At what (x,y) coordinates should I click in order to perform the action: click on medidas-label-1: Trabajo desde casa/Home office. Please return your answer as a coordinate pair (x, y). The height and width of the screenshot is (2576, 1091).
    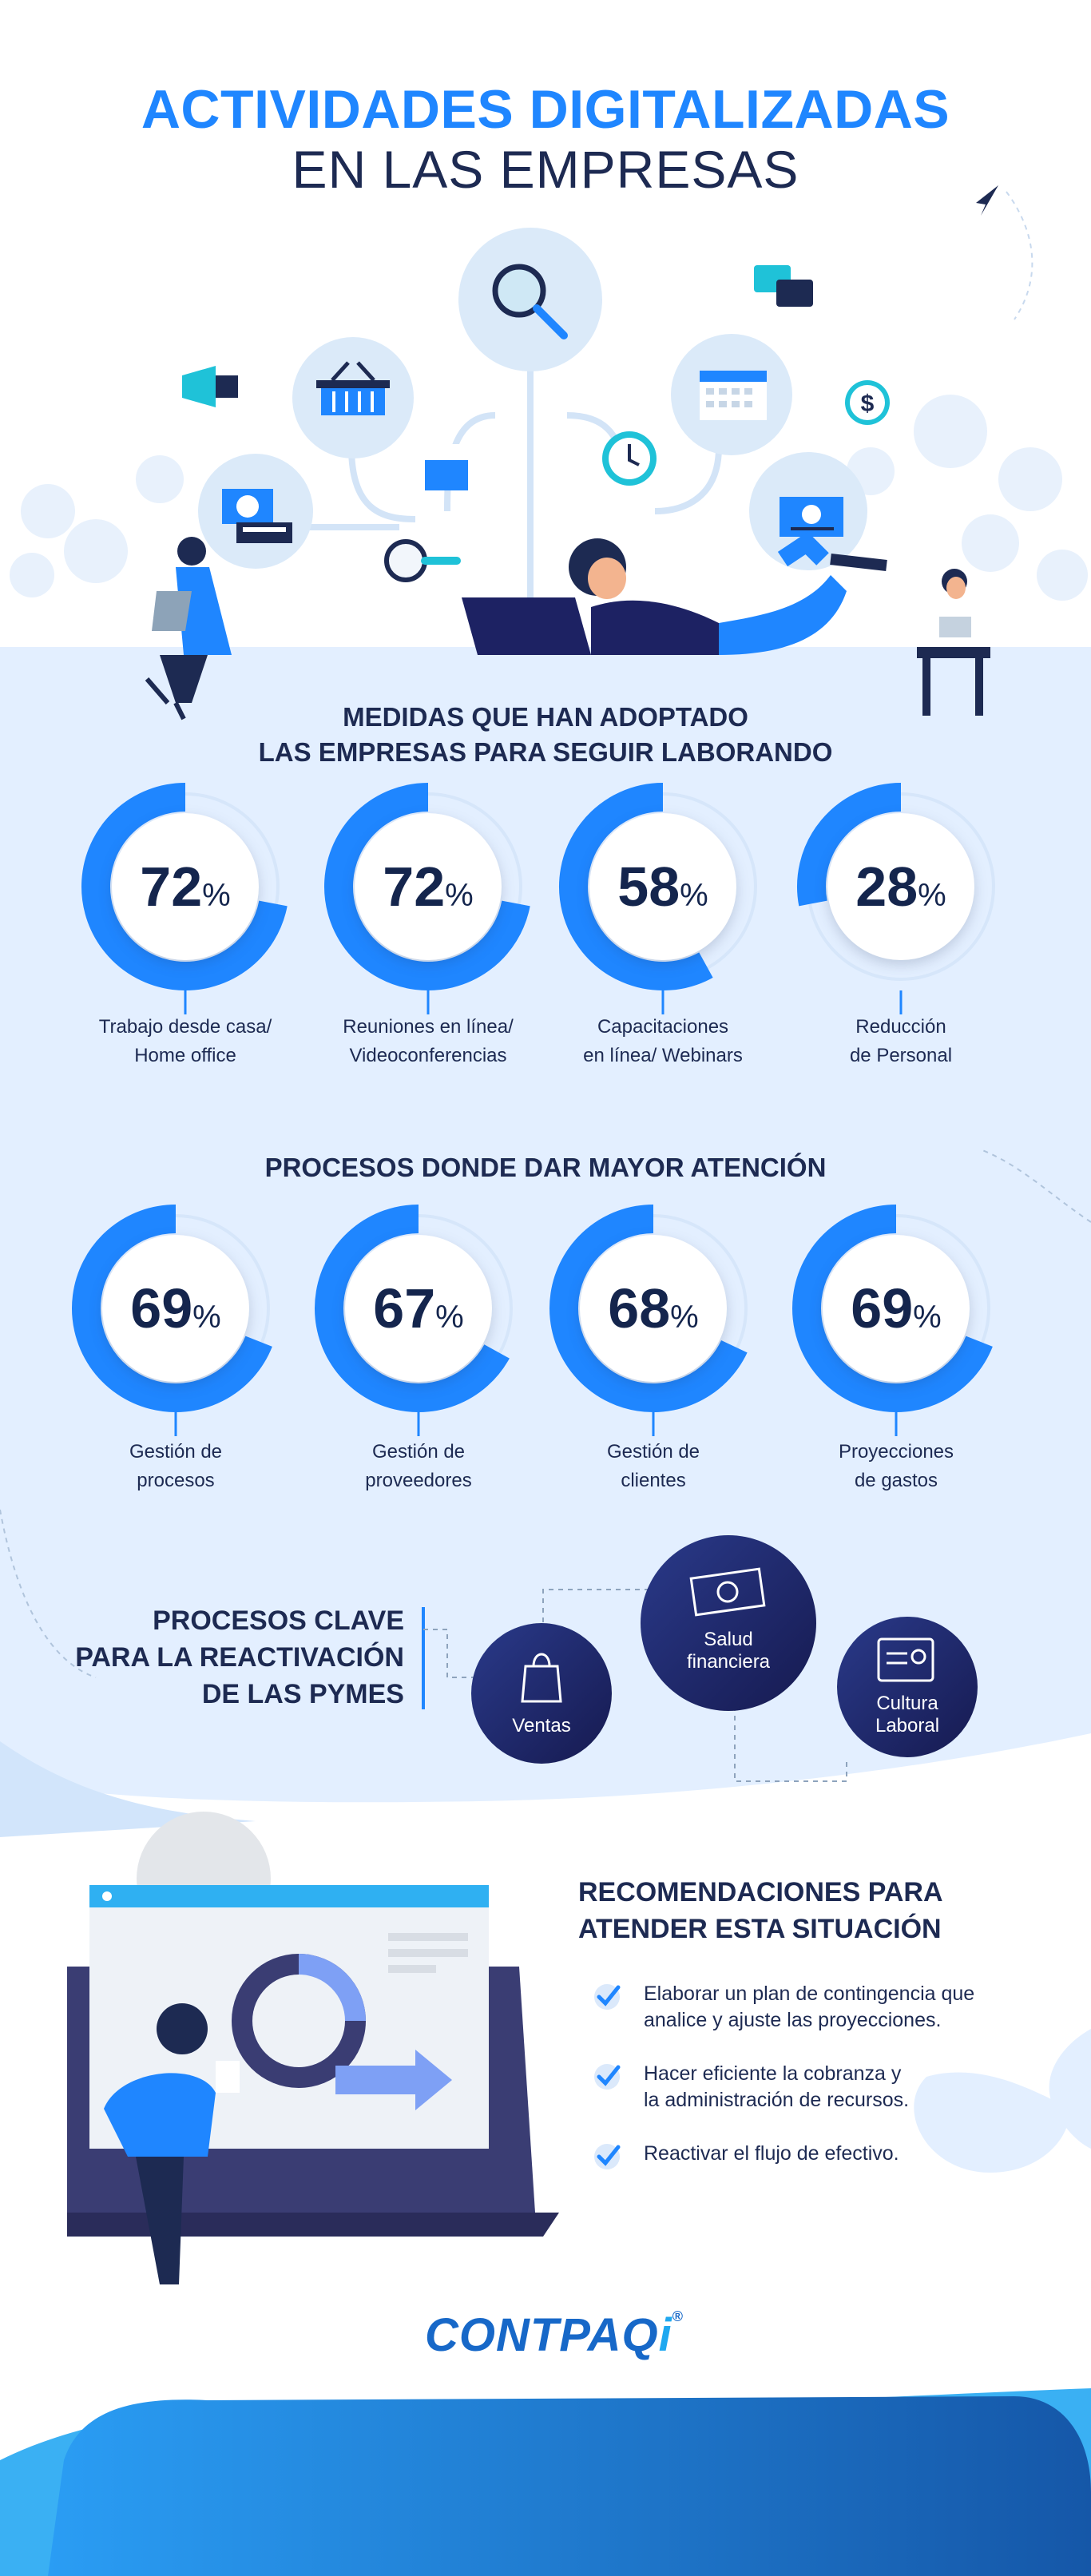
    Looking at the image, I should click on (185, 1041).